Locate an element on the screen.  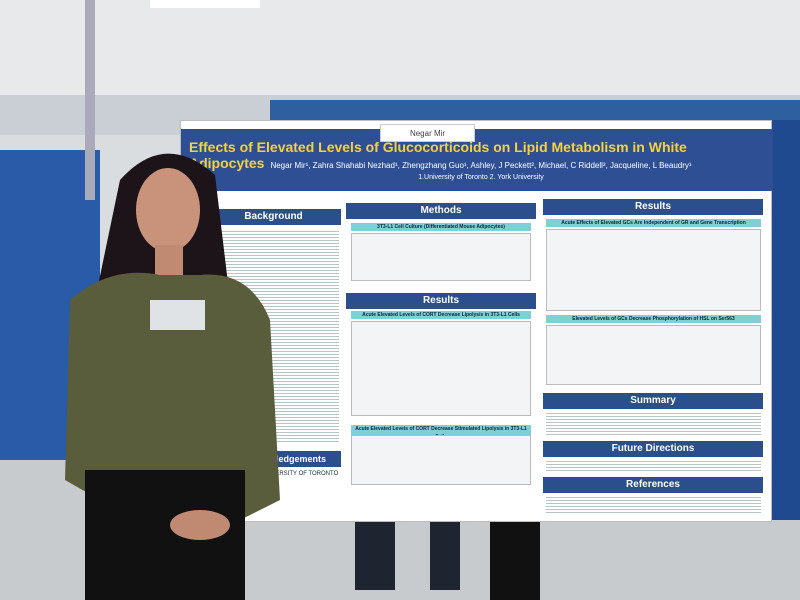
board-right is located at coordinates (785, 320).